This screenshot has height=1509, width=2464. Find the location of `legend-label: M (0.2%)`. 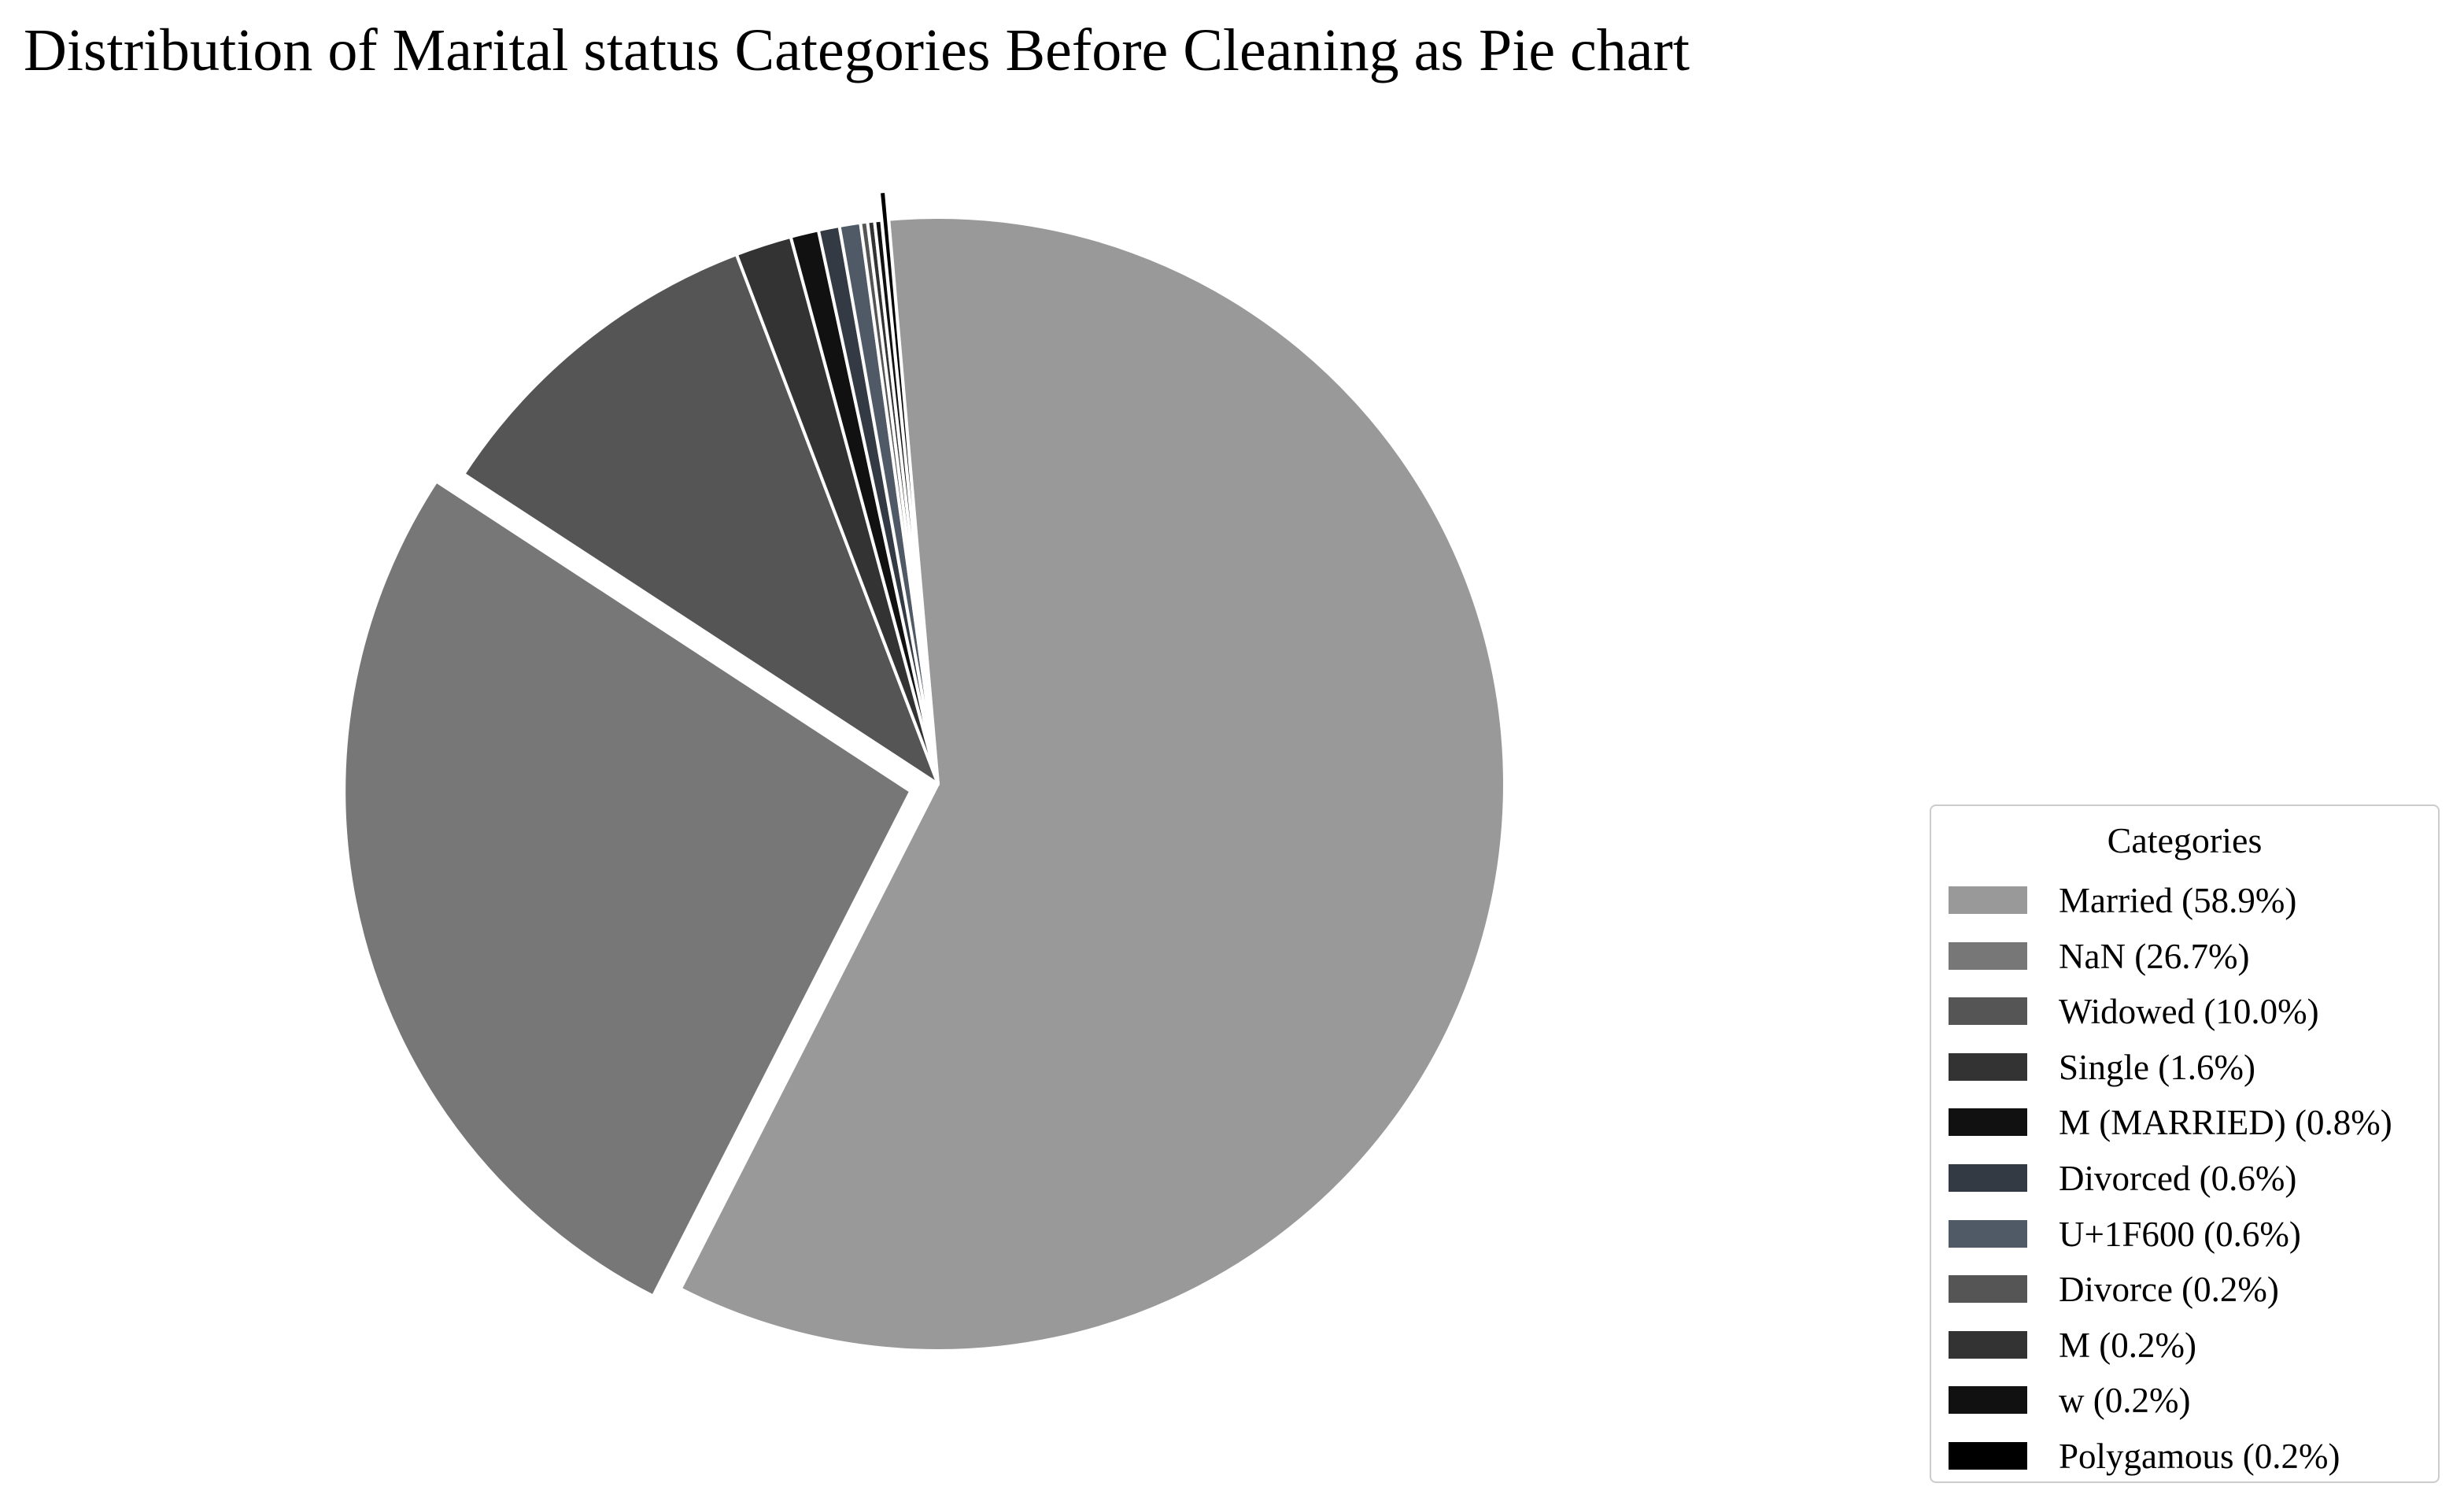

legend-label: M (0.2%) is located at coordinates (2127, 1345).